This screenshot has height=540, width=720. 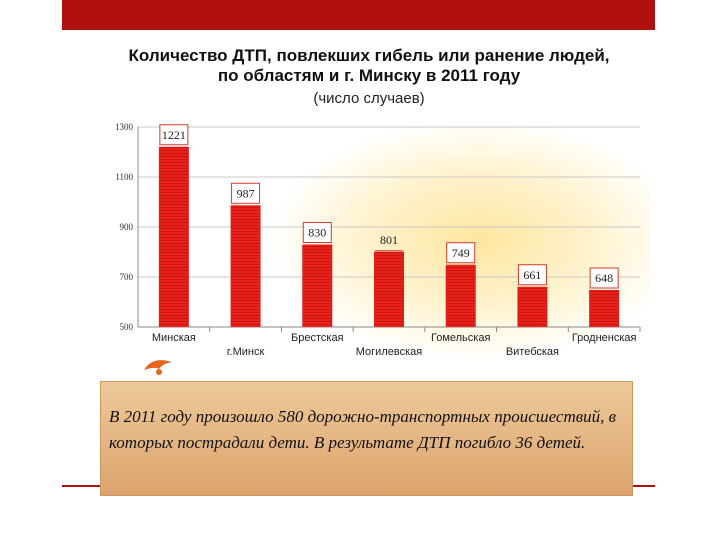 I want to click on divider-line-left, so click(x=82, y=486).